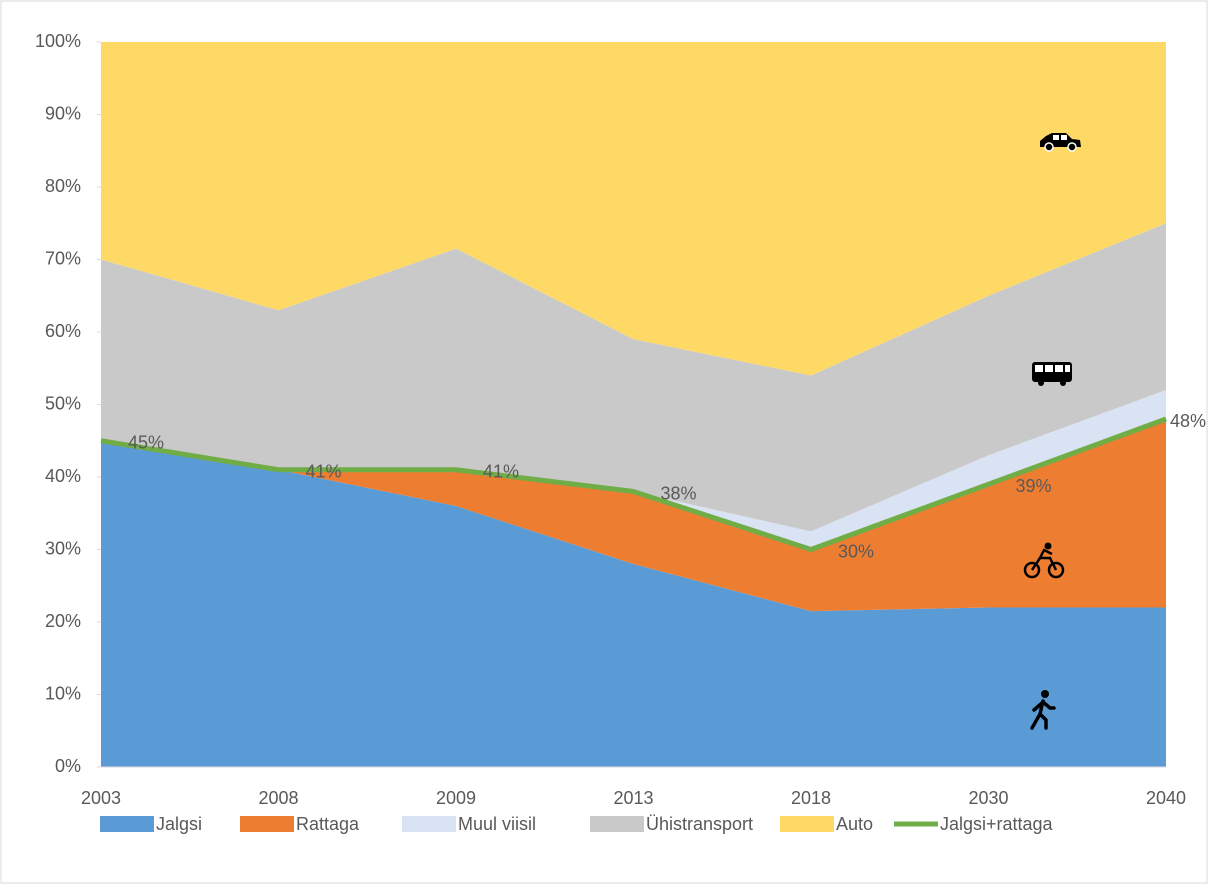  Describe the element at coordinates (63, 186) in the screenshot. I see `y-tick-label: 80%` at that location.